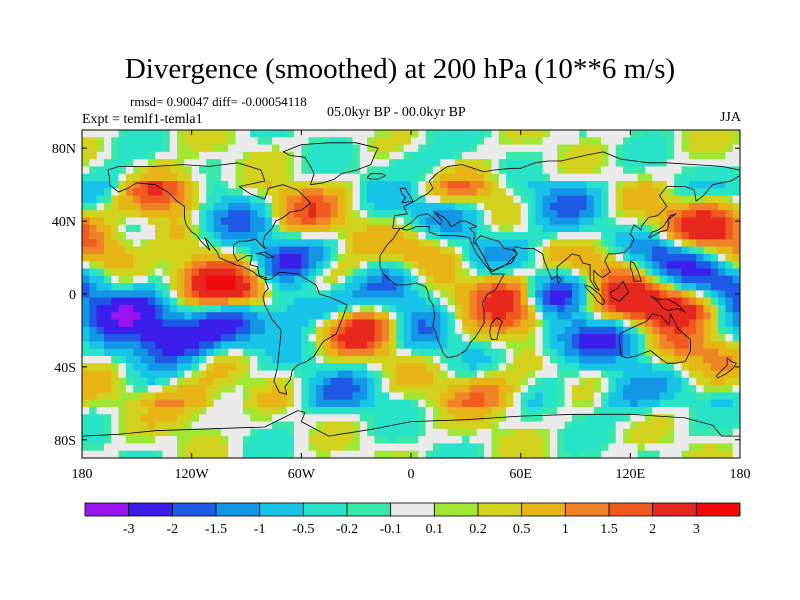  I want to click on field-cell-2059, so click(663, 294).